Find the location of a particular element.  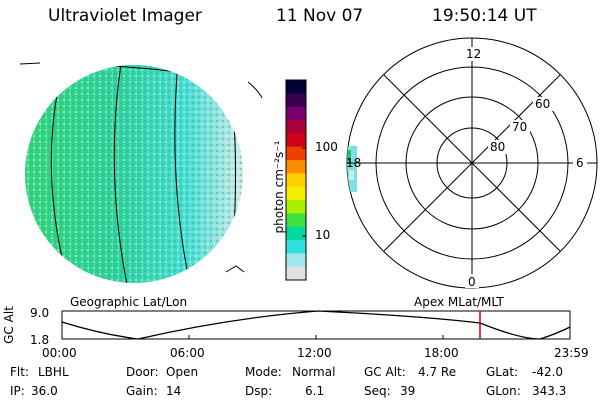

status-gain-value: 14 is located at coordinates (174, 391).